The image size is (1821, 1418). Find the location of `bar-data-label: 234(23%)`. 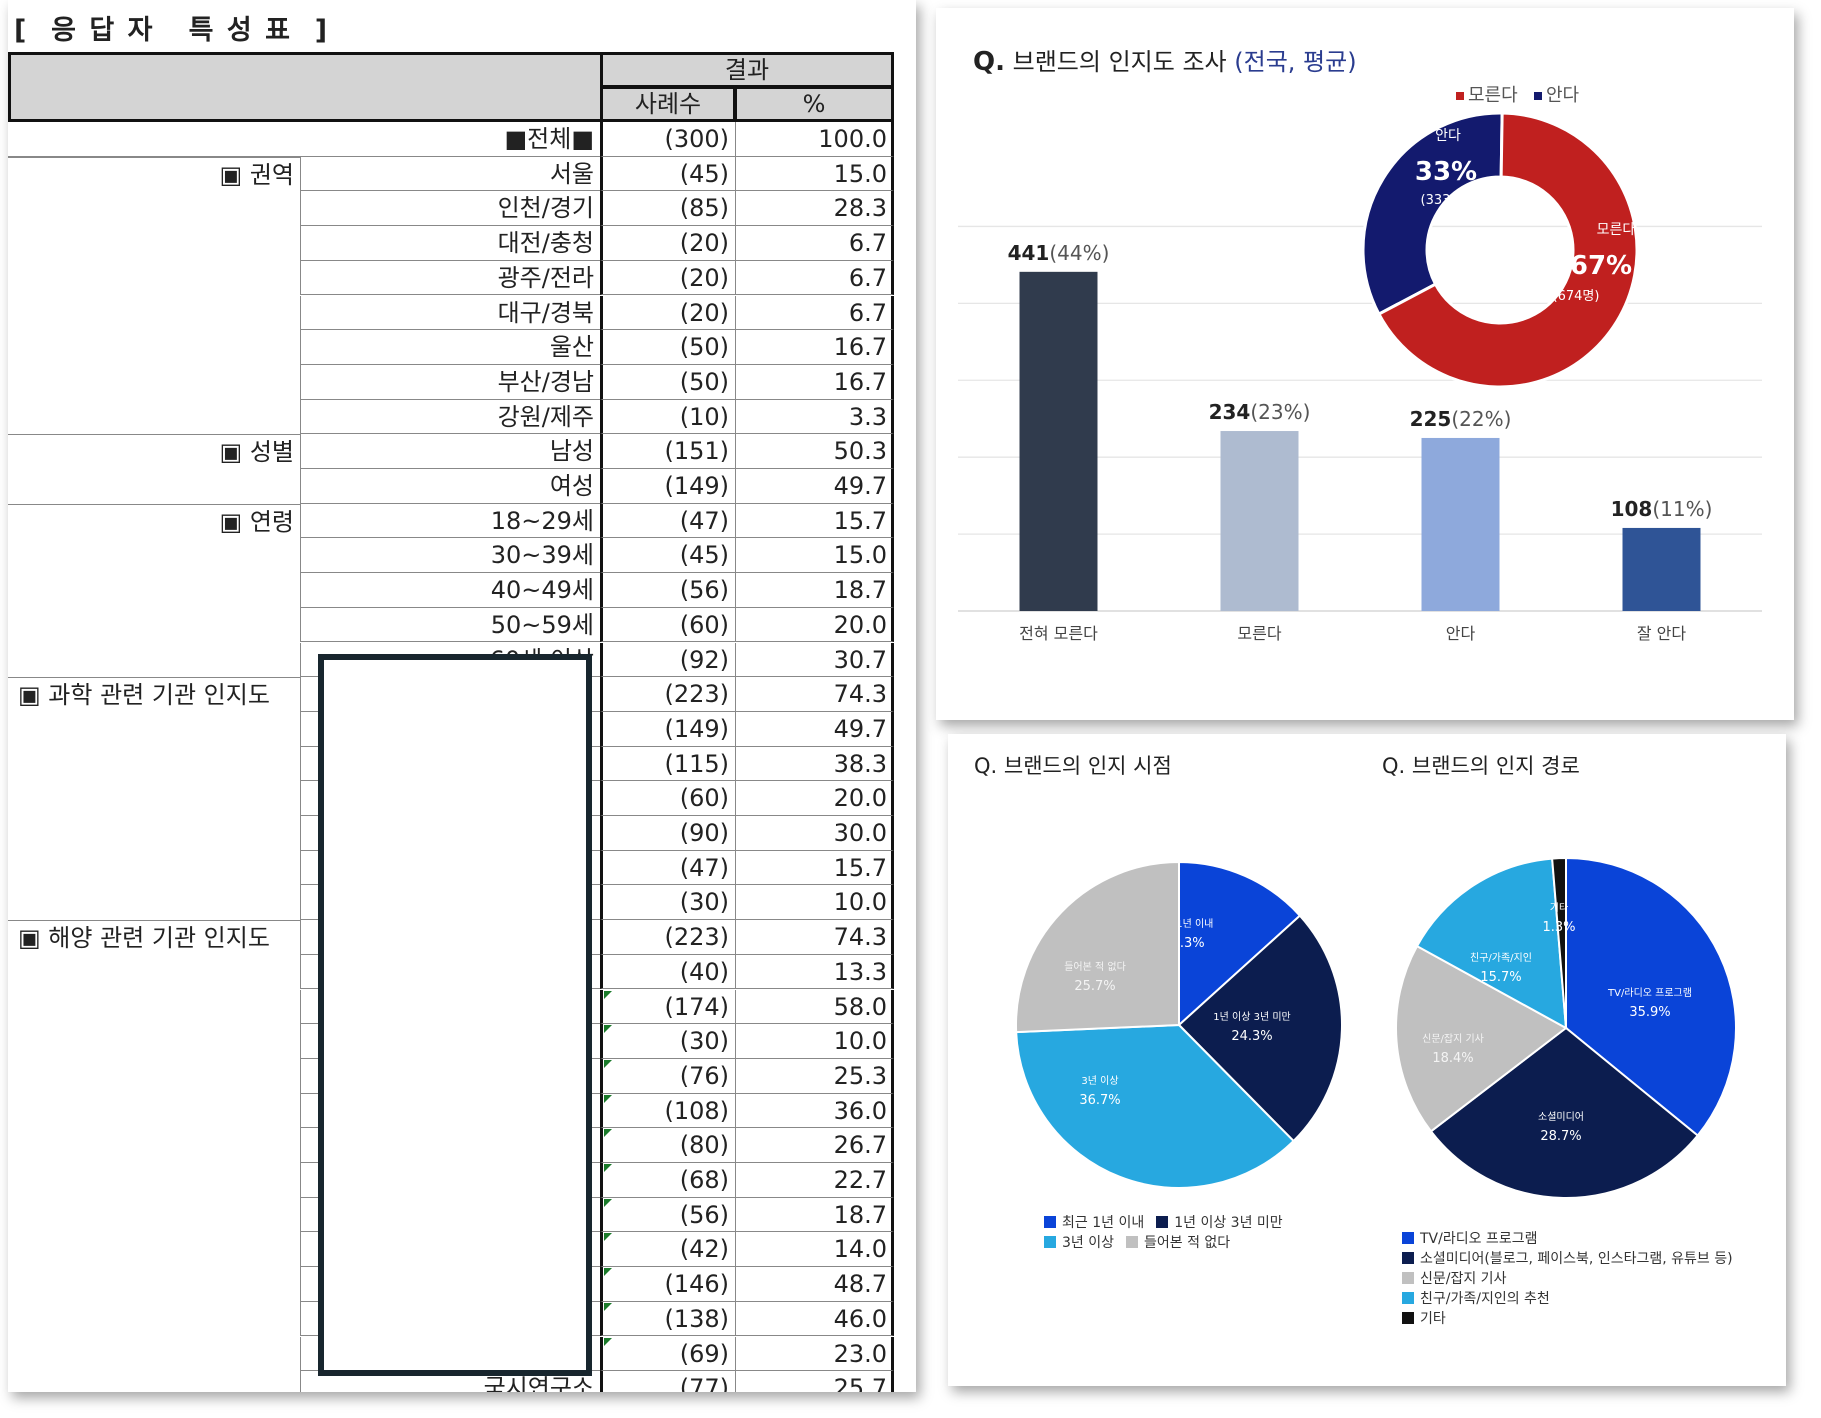

bar-data-label: 234(23%) is located at coordinates (1260, 412).